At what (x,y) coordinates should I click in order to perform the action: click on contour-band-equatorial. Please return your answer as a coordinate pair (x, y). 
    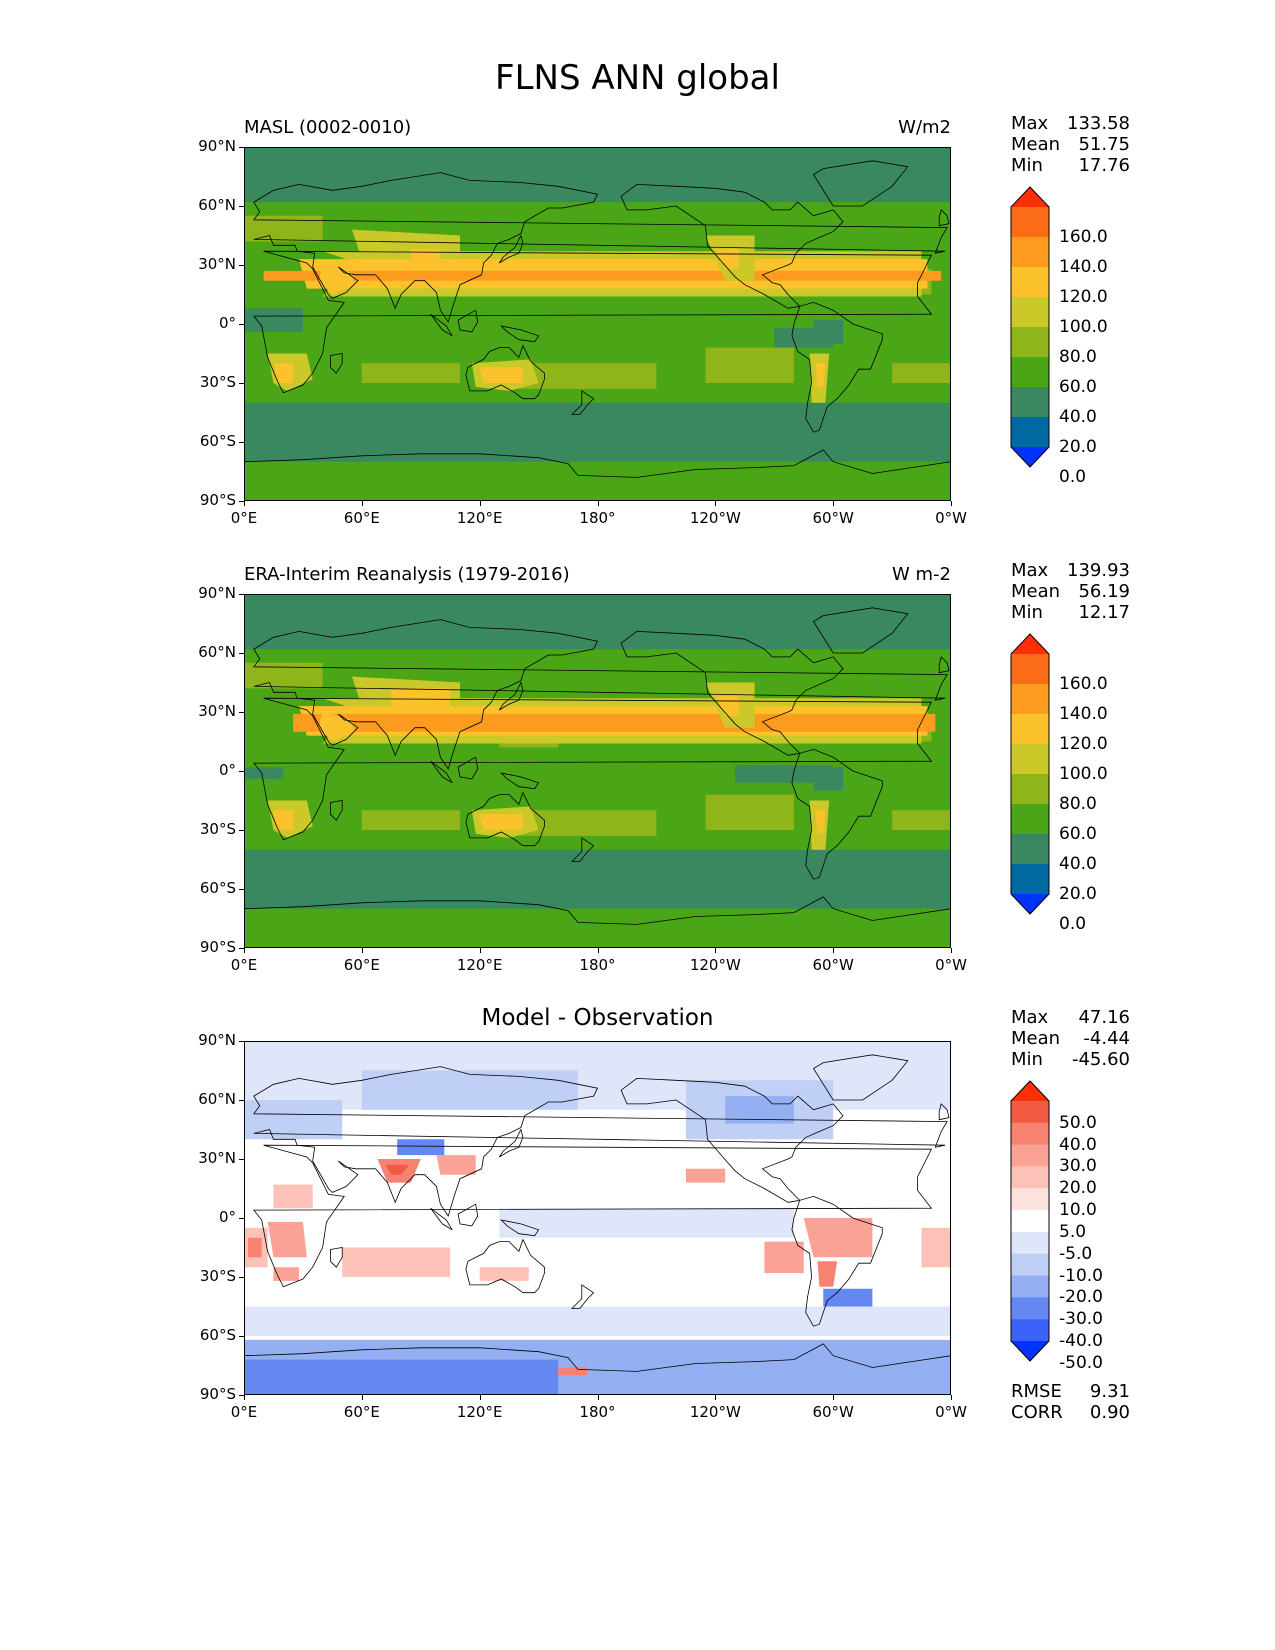
    Looking at the image, I should click on (784, 774).